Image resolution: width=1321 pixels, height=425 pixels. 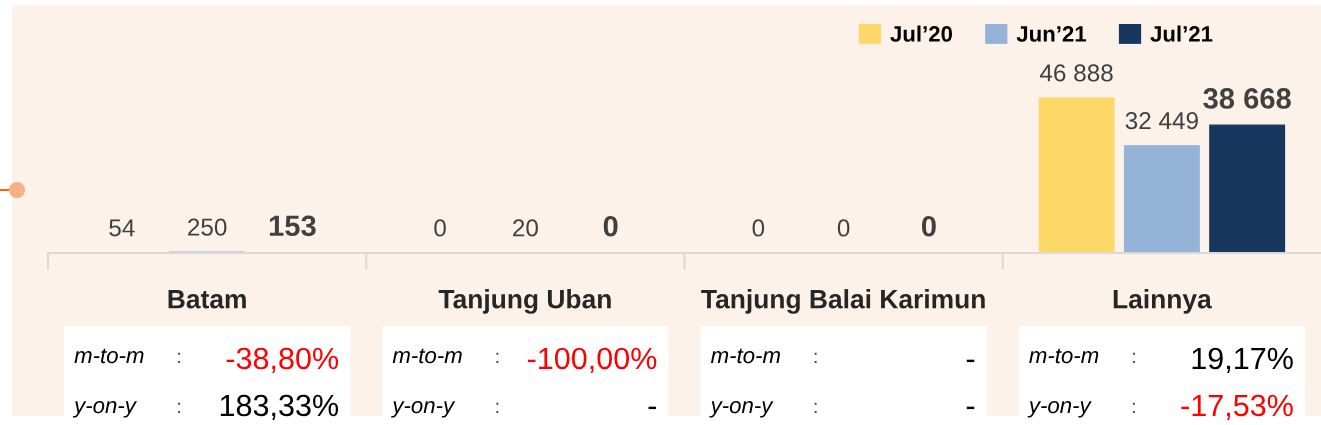 What do you see at coordinates (843, 301) in the screenshot?
I see `x-tick-label: Tanjung Balai Karimun` at bounding box center [843, 301].